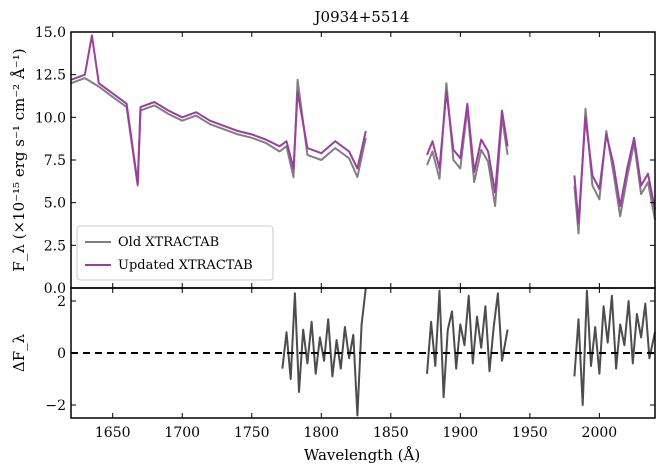 This screenshot has height=467, width=657. What do you see at coordinates (362, 455) in the screenshot?
I see `x-axis-label: Wavelength (Å)` at bounding box center [362, 455].